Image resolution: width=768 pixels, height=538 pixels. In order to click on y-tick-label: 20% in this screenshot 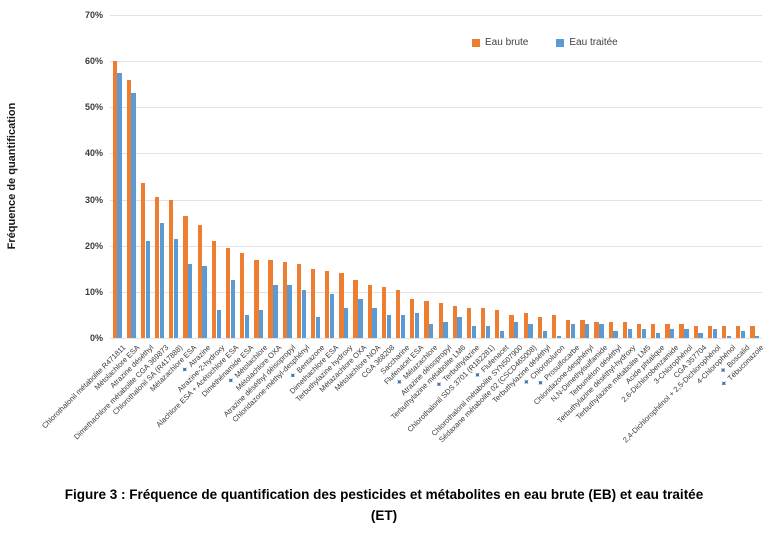, I will do `click(93, 245)`.